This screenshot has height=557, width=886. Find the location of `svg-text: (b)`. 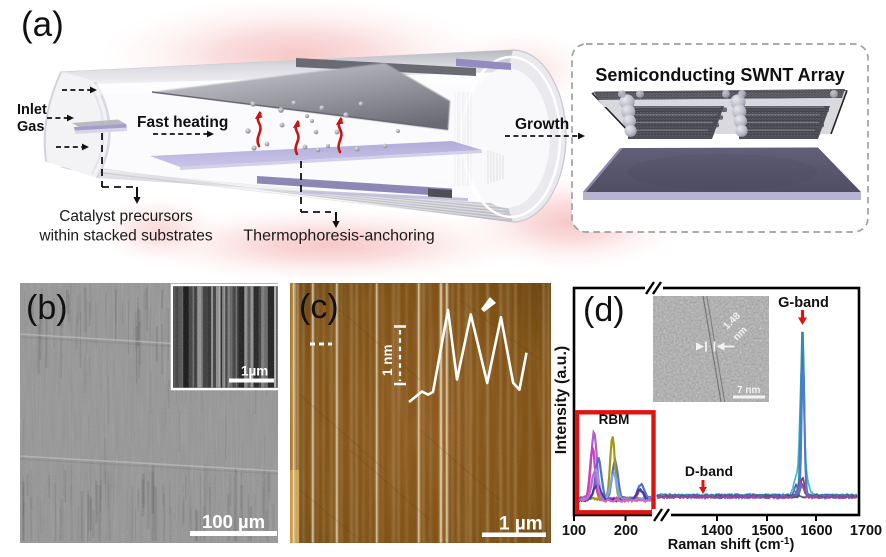

svg-text: (b) is located at coordinates (47, 308).